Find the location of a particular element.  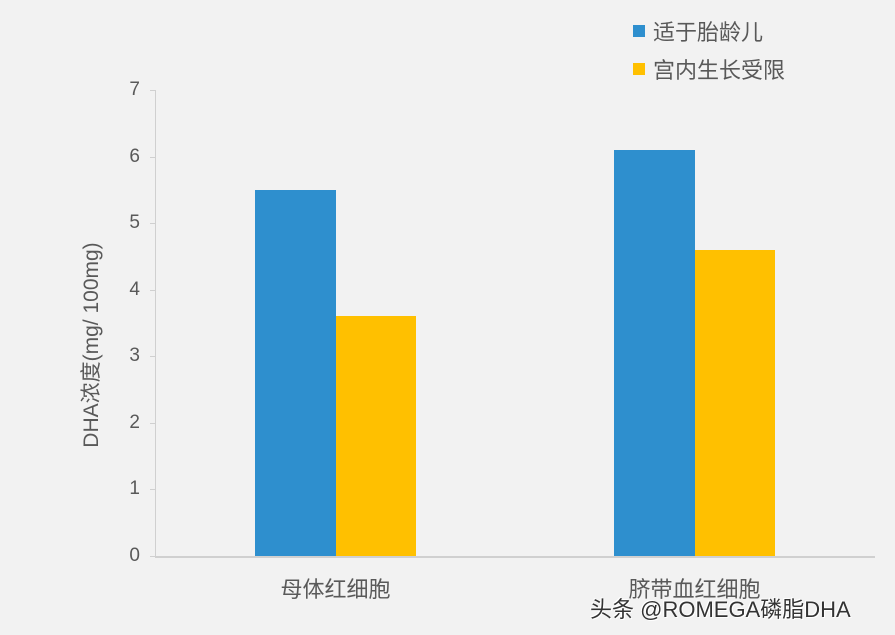

legend-swatch-blue is located at coordinates (639, 31).